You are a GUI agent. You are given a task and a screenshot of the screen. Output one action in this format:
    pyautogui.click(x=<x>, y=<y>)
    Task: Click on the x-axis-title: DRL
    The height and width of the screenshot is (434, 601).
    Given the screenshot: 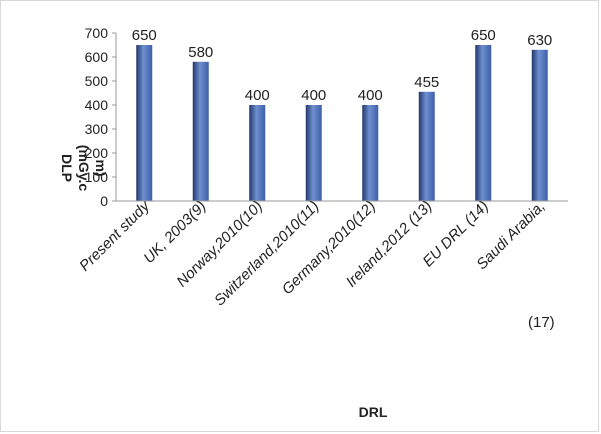 What is the action you would take?
    pyautogui.click(x=373, y=412)
    